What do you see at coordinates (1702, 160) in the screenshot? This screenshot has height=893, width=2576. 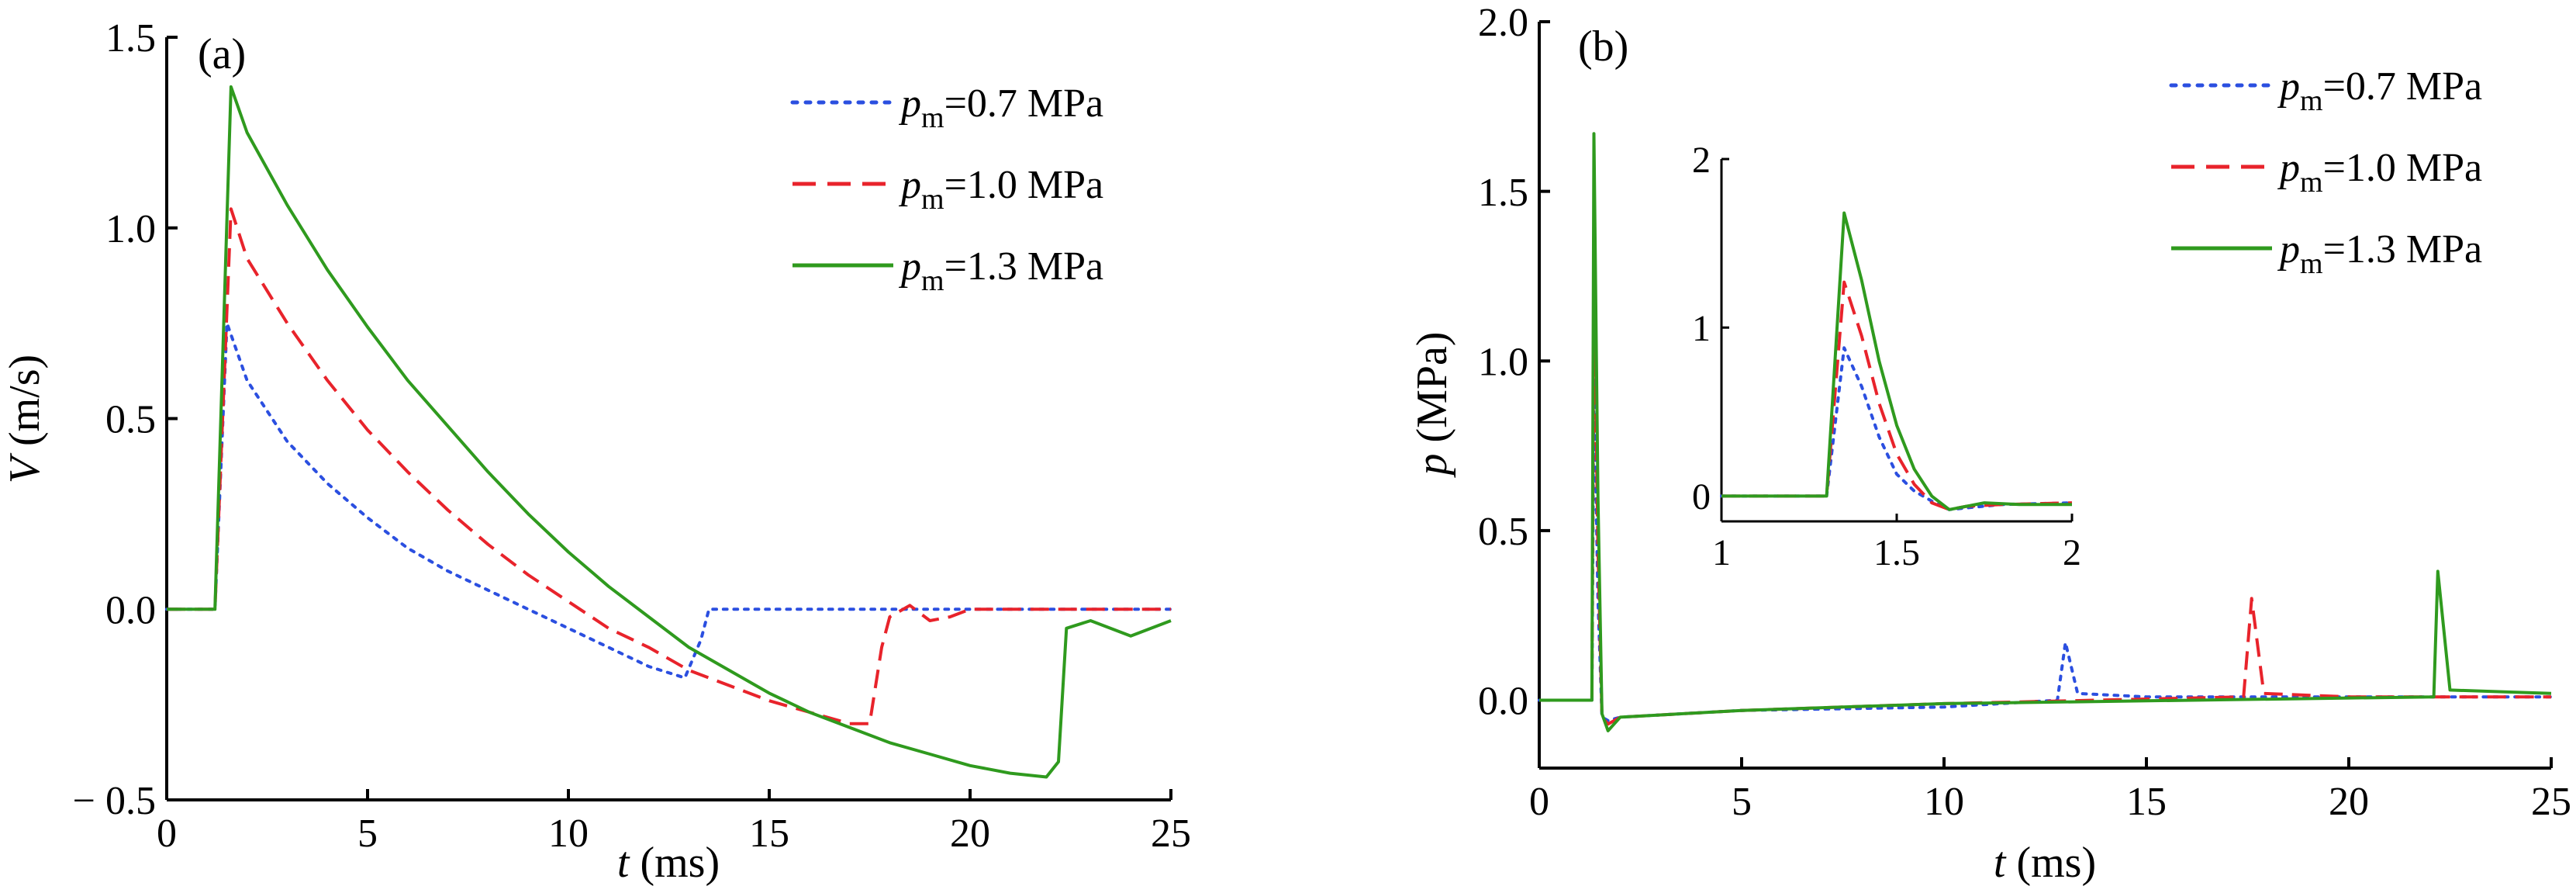 I see `inset-y-tick-label: 2` at bounding box center [1702, 160].